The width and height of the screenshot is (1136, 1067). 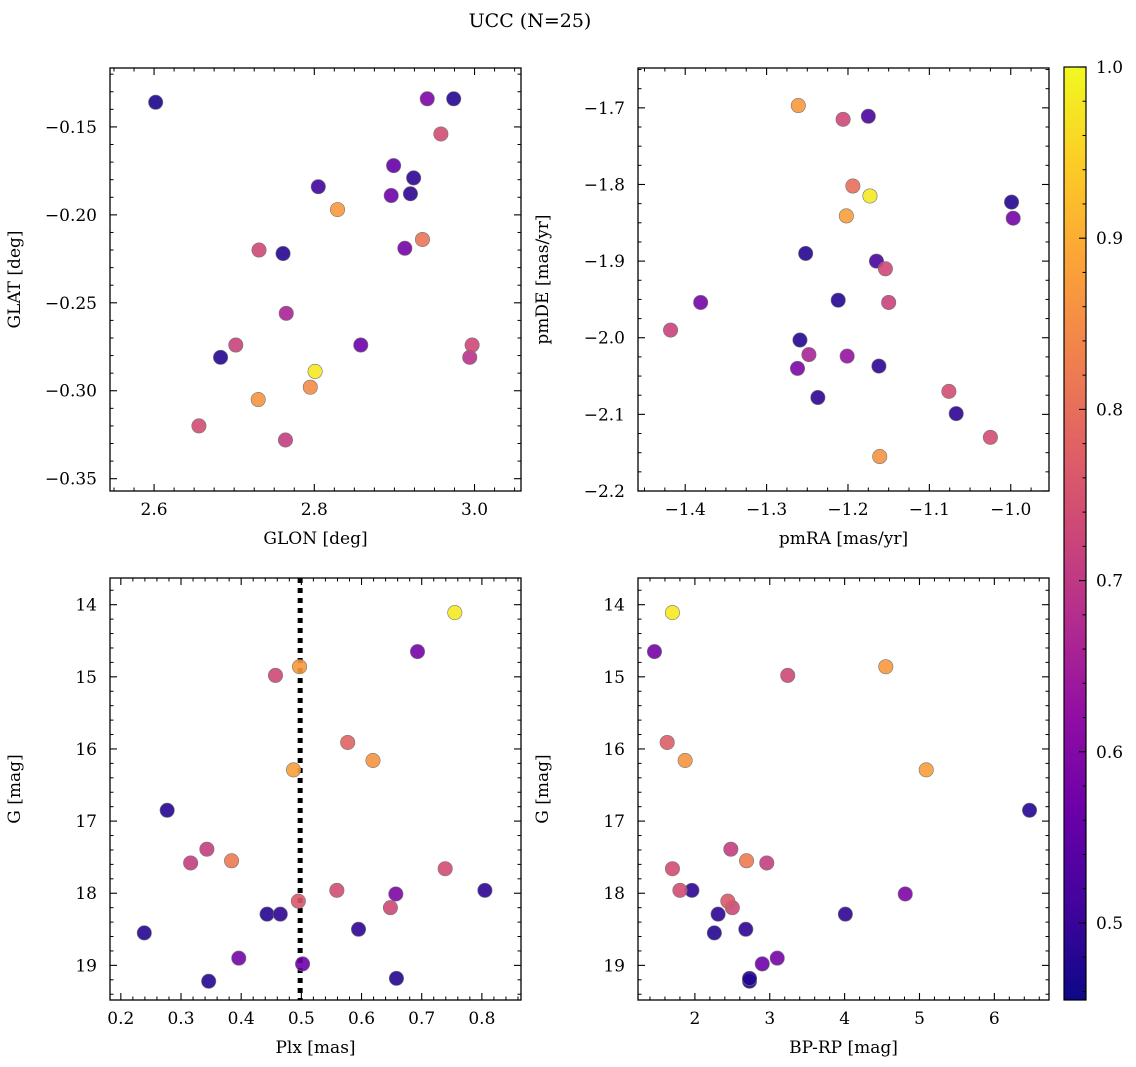 I want to click on y-axis-label: GLAT [deg], so click(x=15, y=279).